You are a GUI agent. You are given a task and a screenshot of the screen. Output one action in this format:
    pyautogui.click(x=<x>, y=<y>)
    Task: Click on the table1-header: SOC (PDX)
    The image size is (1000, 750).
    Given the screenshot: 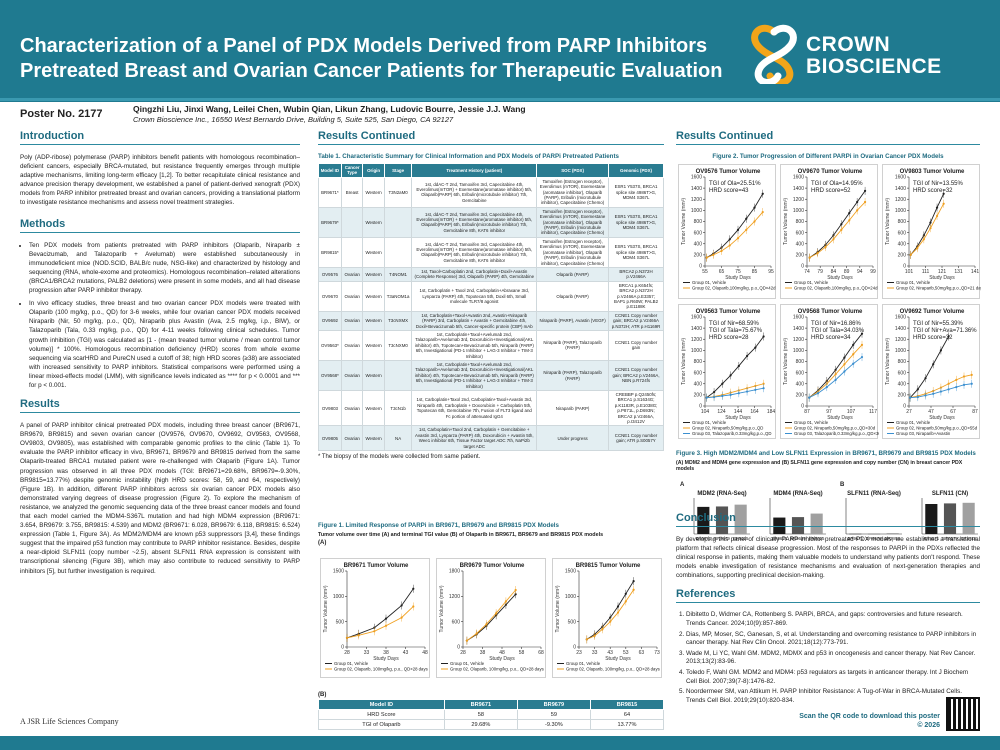 What is the action you would take?
    pyautogui.click(x=573, y=170)
    